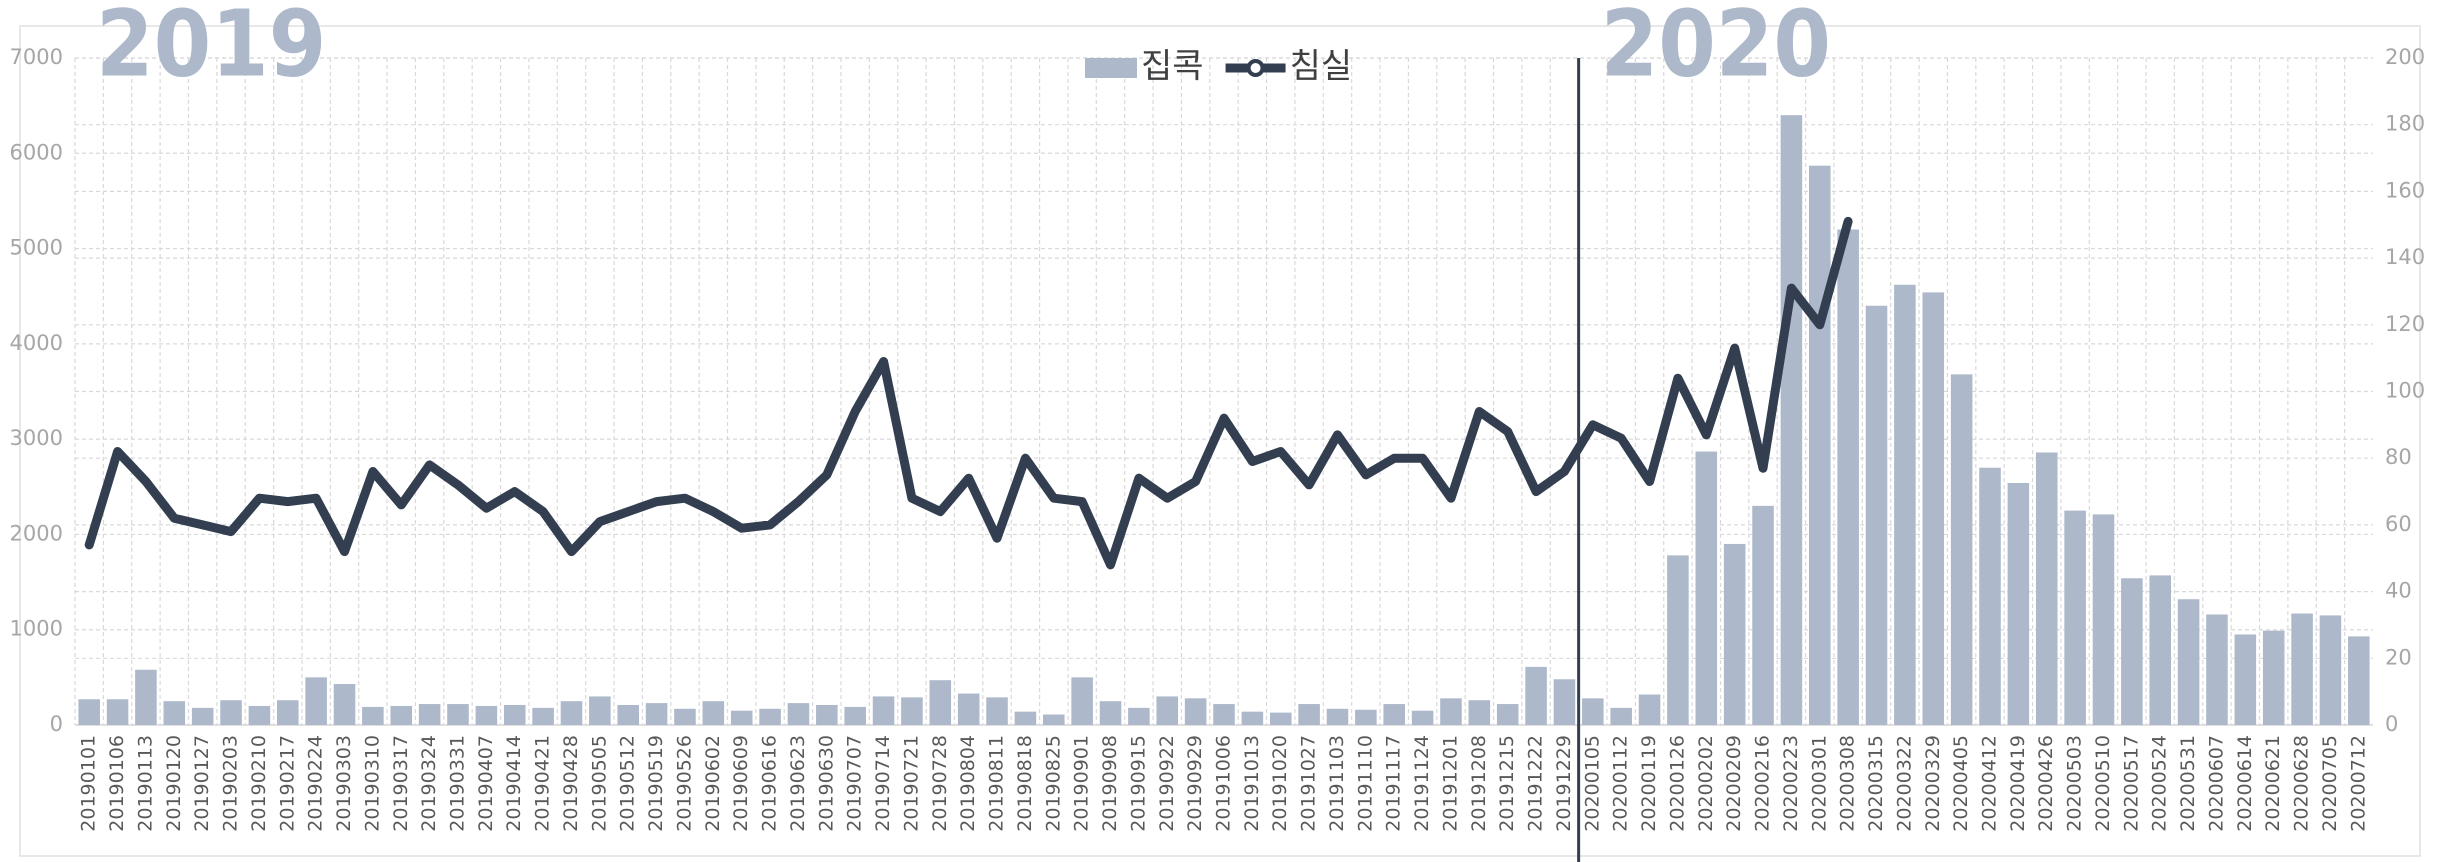 The height and width of the screenshot is (862, 2440). Describe the element at coordinates (1252, 783) in the screenshot. I see `x-tick-label: 20191013` at that location.